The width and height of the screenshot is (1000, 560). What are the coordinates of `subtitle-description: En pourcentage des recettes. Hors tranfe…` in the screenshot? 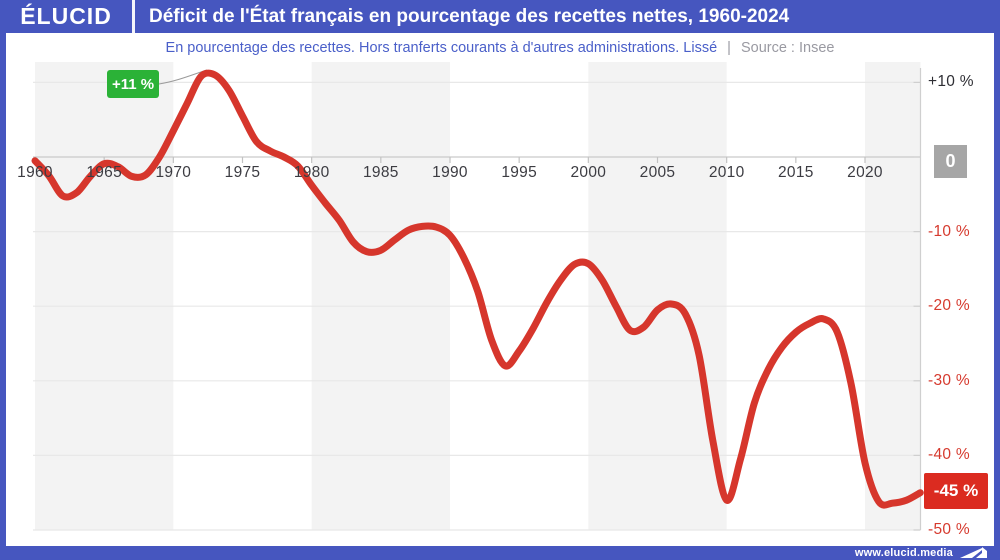 It's located at (441, 47).